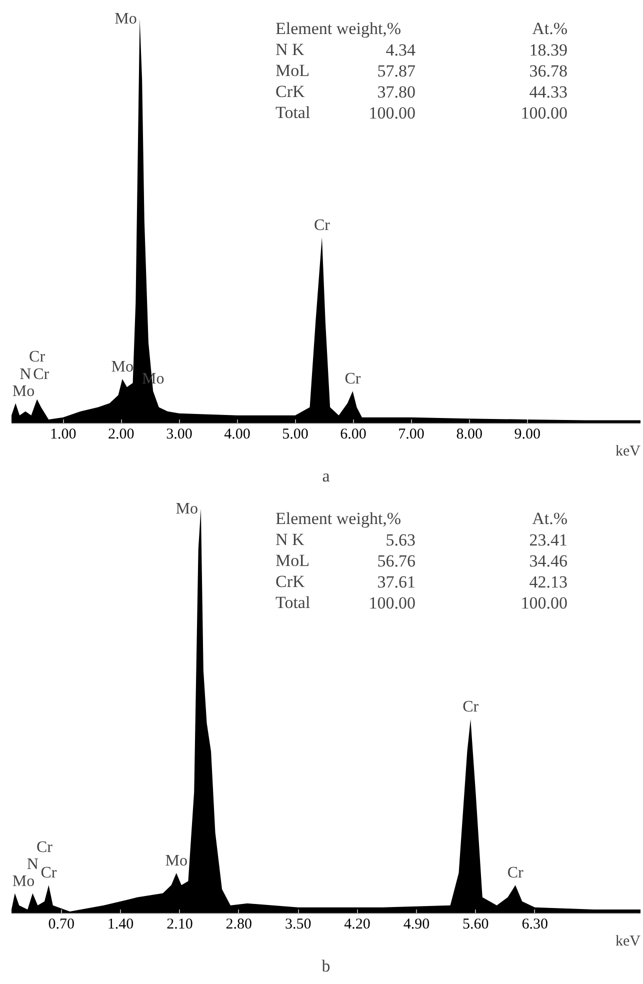  I want to click on x-tick-label: 3.00, so click(179, 434).